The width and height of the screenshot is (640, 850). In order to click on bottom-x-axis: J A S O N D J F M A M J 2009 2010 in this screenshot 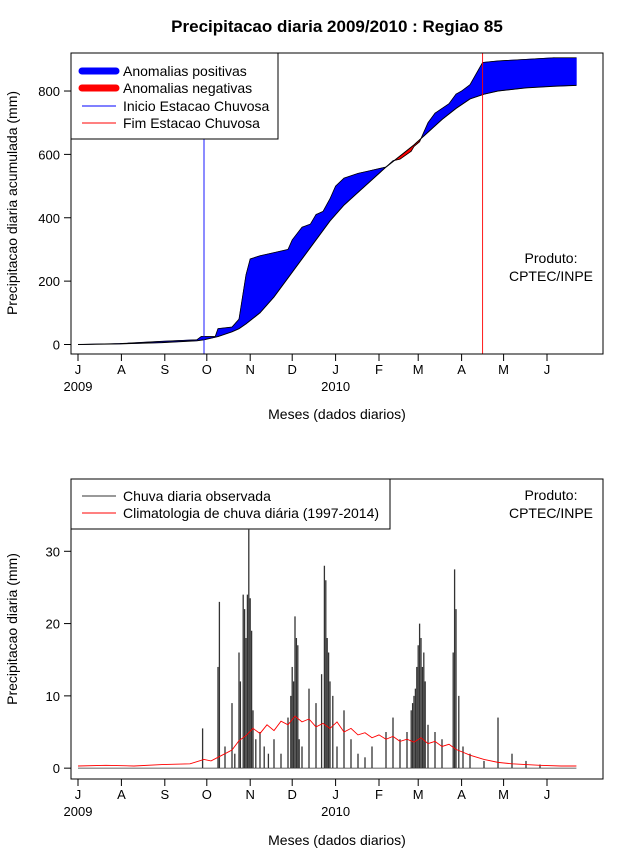, I will do `click(307, 798)`.